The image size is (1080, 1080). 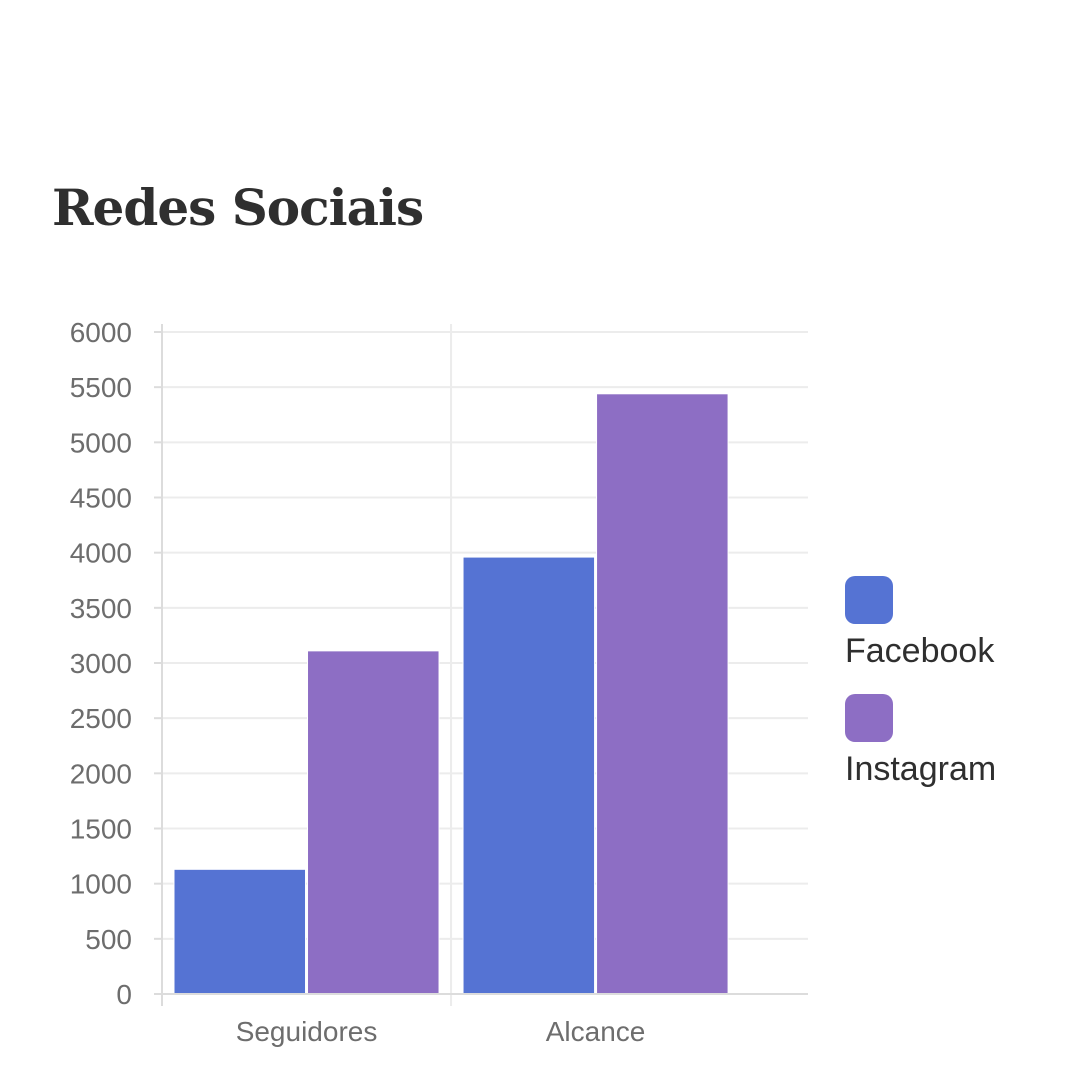 I want to click on y-tick-label-1000: 1000, so click(x=101, y=884).